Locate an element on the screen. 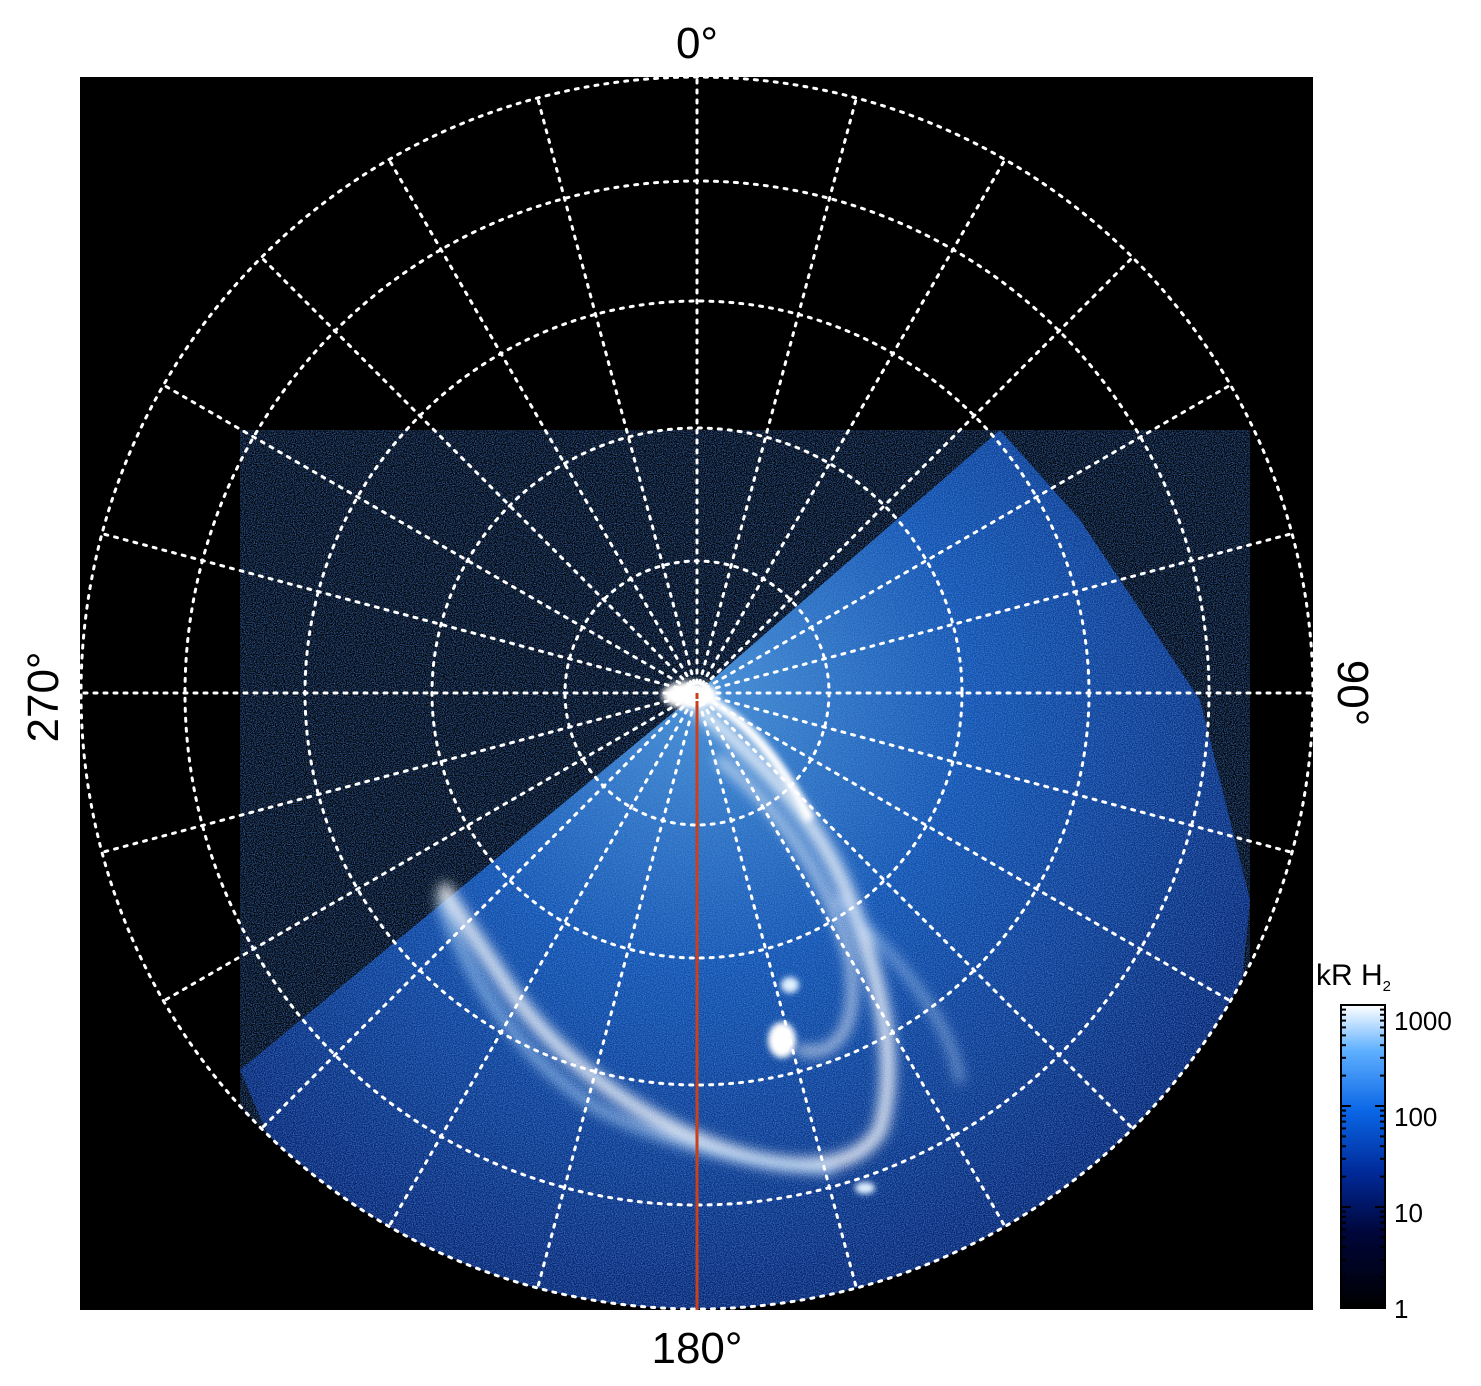 The height and width of the screenshot is (1386, 1481). label-90deg: 90° is located at coordinates (1352, 693).